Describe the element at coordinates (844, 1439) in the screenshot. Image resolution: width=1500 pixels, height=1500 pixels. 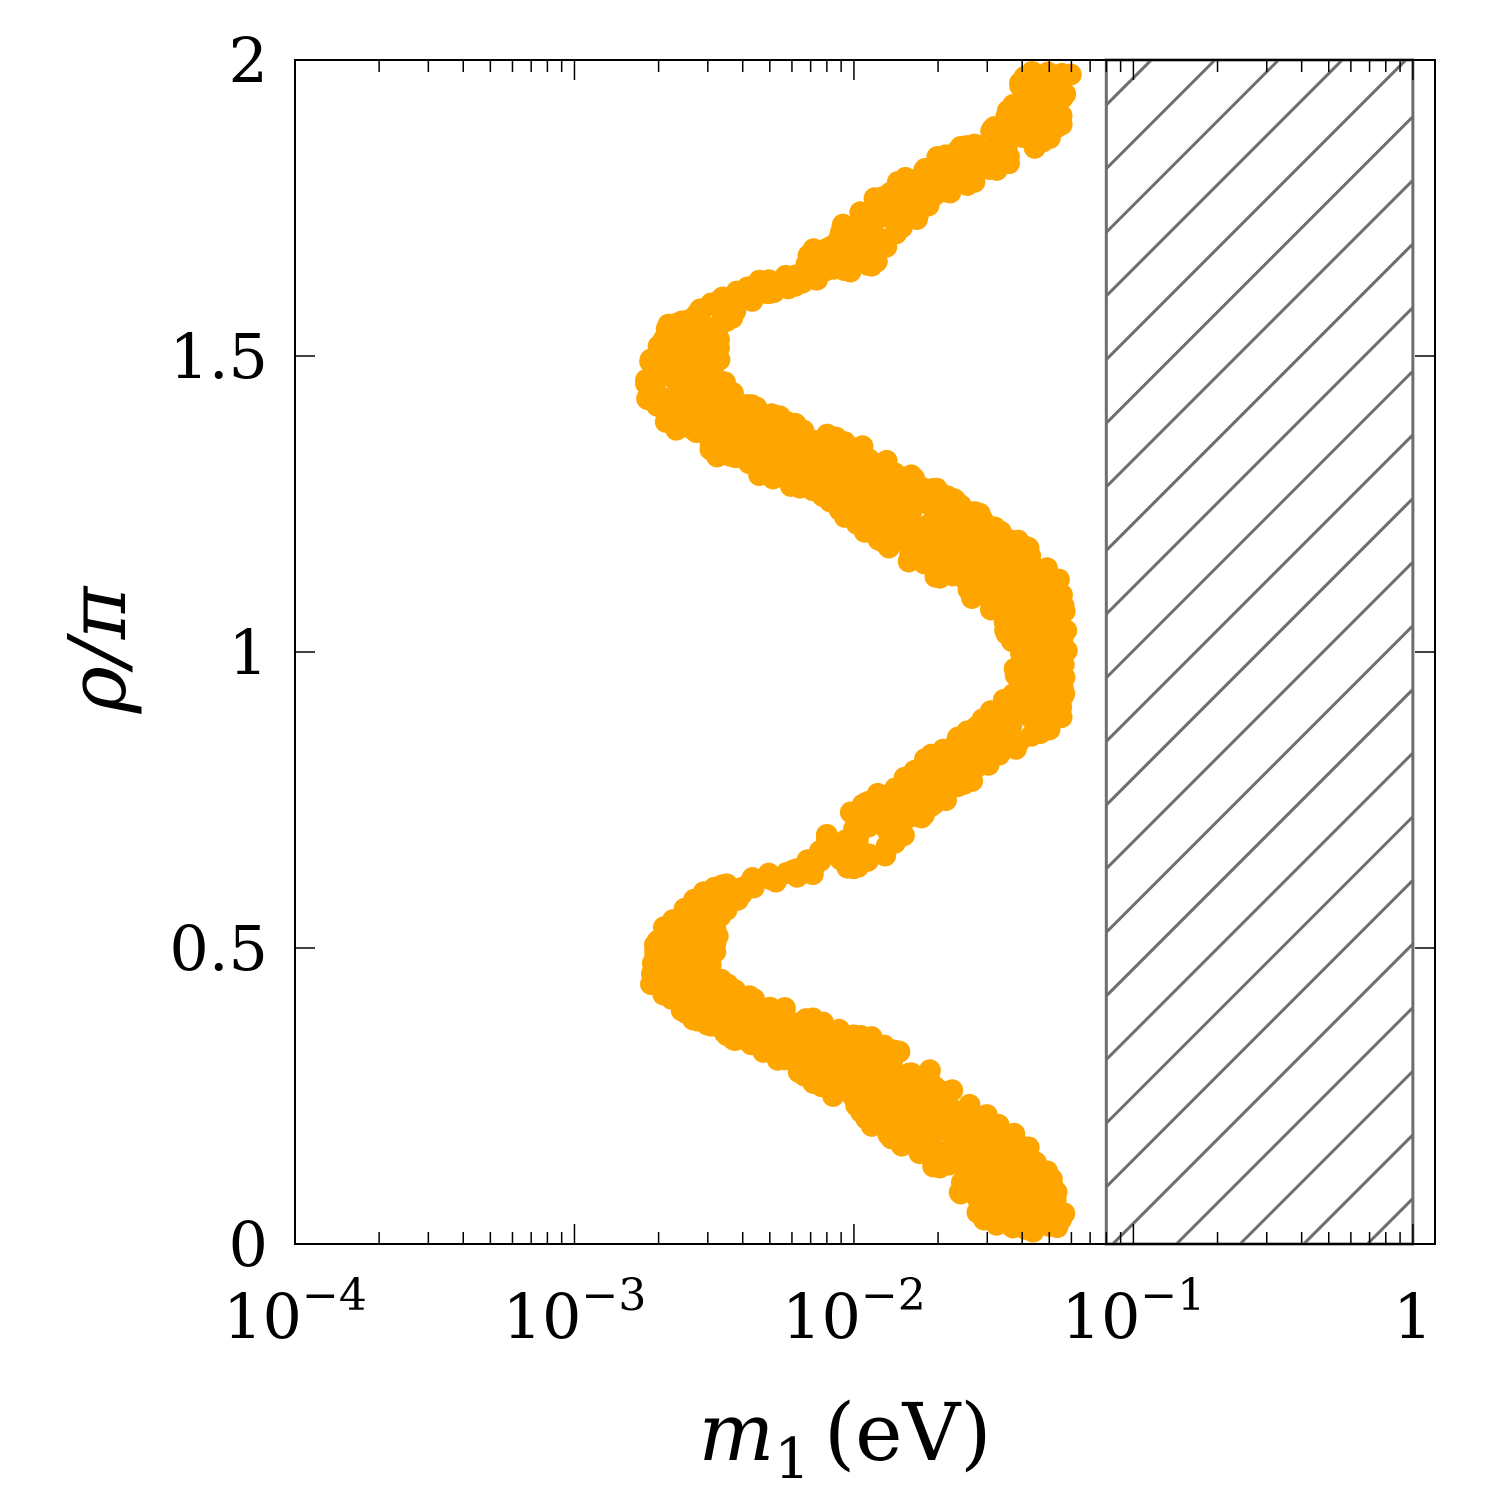
I see `x-axis-title: m1 (eV)` at that location.